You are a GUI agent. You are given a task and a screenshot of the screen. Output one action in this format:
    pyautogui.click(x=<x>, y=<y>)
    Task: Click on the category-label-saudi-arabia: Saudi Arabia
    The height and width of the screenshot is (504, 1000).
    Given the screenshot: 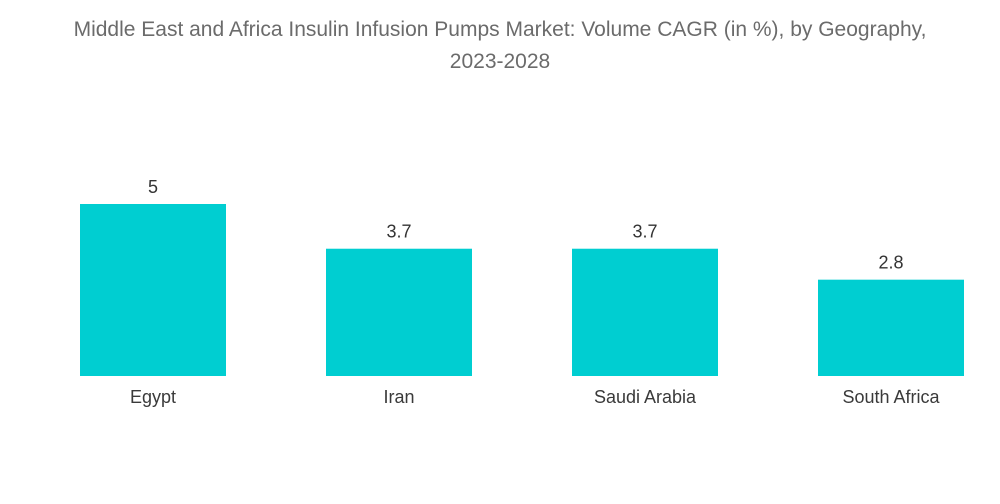 What is the action you would take?
    pyautogui.click(x=645, y=397)
    